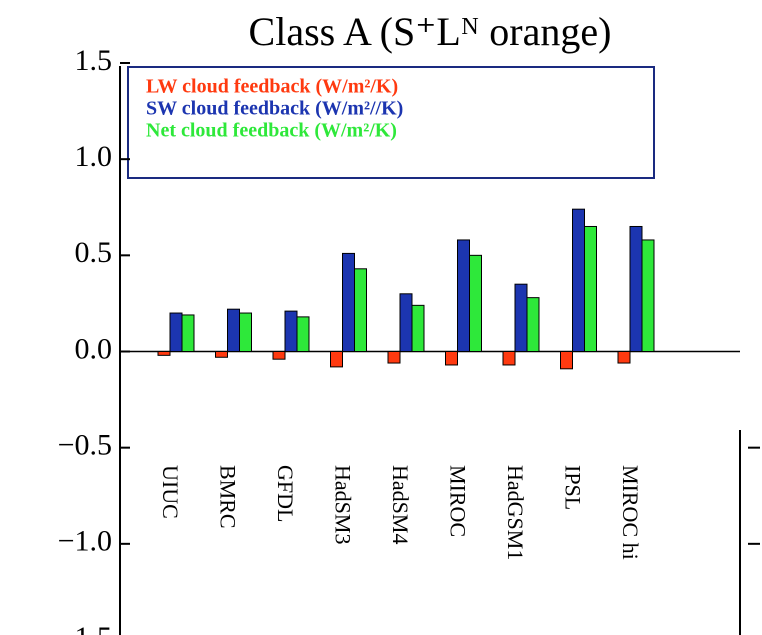  What do you see at coordinates (274, 109) in the screenshot?
I see `legend-label: SW cloud feedback (W/m²//K)` at bounding box center [274, 109].